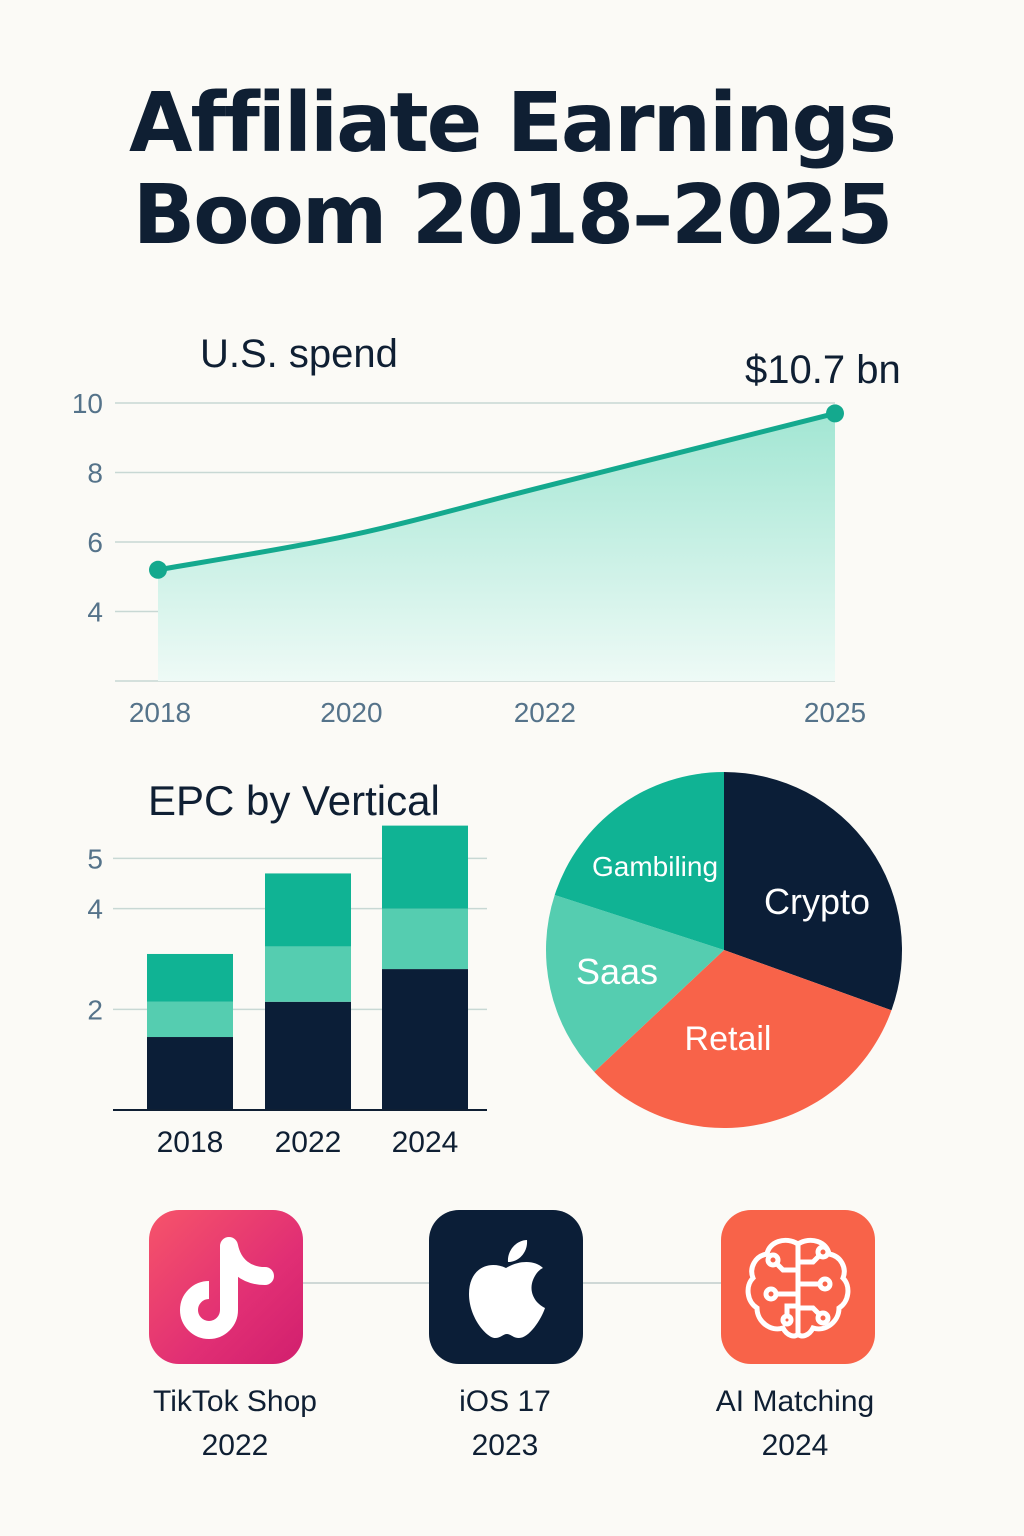 The width and height of the screenshot is (1024, 1536). What do you see at coordinates (817, 901) in the screenshot?
I see `pie-slice-label: Crypto` at bounding box center [817, 901].